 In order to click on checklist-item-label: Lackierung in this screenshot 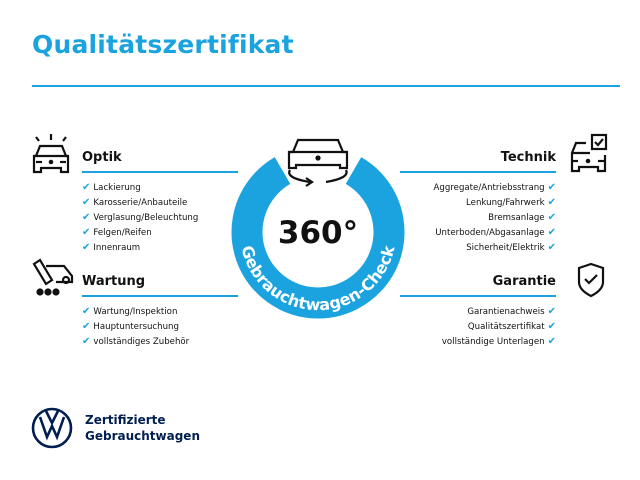, I will do `click(117, 188)`.